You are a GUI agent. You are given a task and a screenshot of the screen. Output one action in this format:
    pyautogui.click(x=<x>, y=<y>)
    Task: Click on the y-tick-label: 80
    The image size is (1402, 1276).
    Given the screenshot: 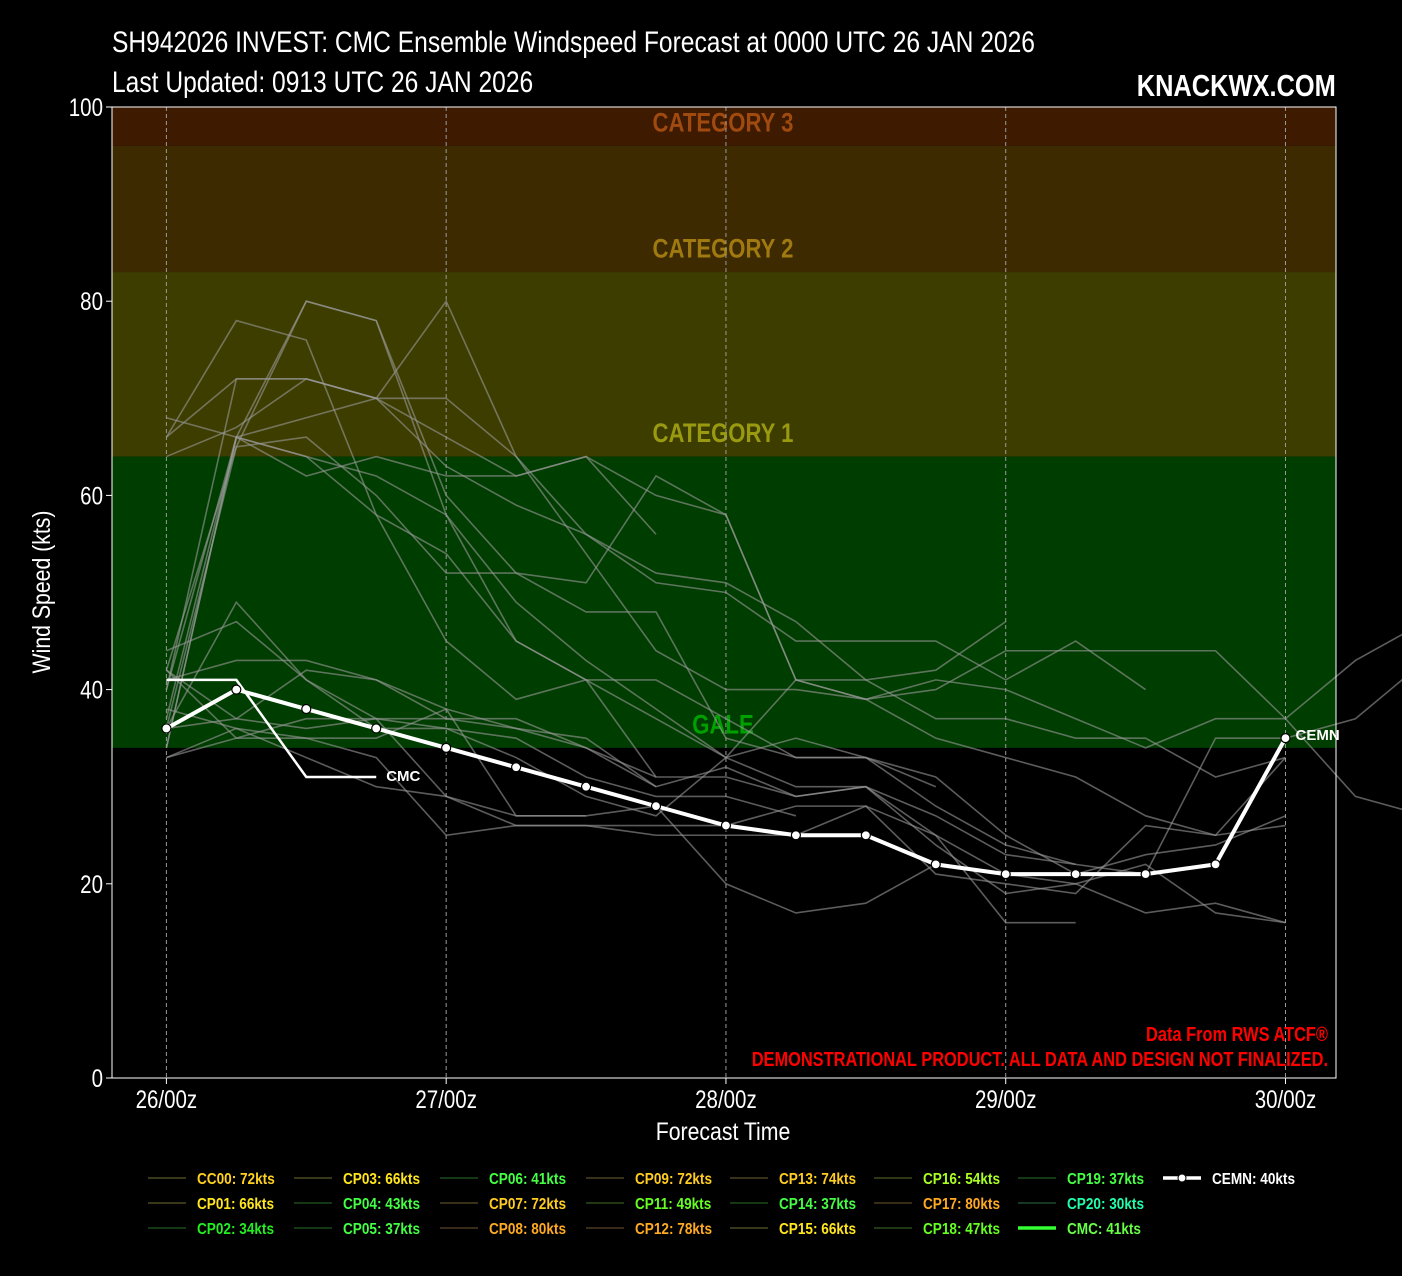 What is the action you would take?
    pyautogui.click(x=91, y=301)
    